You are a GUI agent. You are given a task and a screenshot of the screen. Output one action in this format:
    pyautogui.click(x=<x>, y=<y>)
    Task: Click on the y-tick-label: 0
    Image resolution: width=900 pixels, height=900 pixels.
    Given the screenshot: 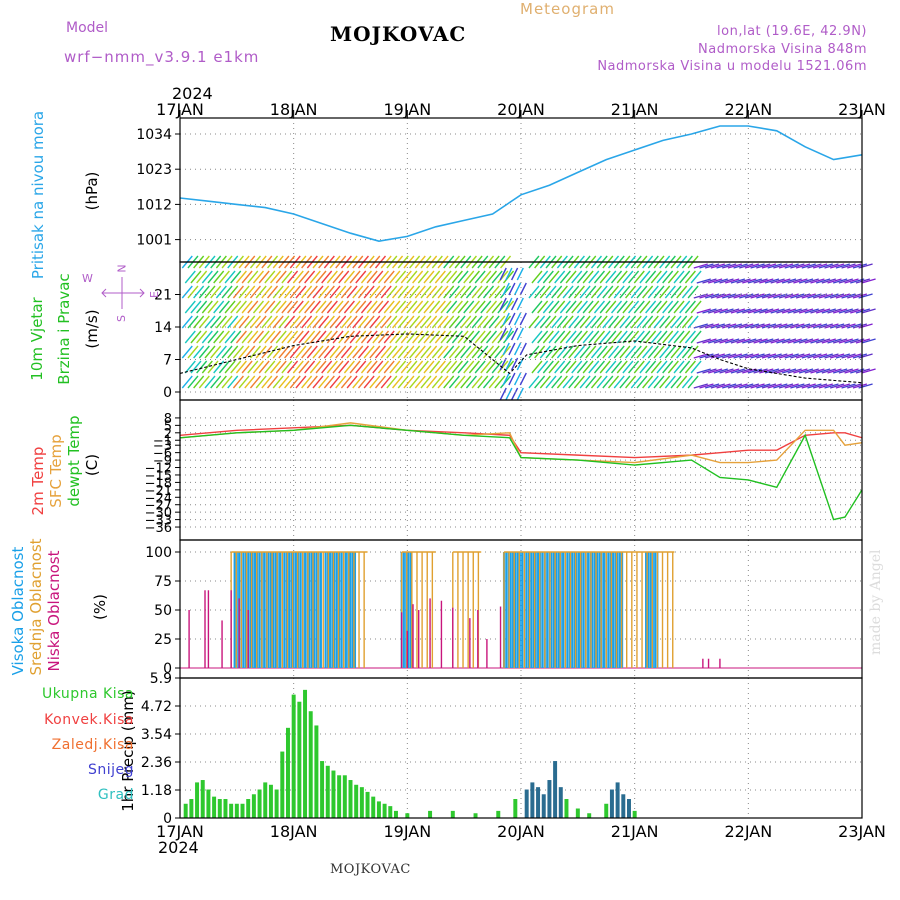 What is the action you would take?
    pyautogui.click(x=167, y=669)
    